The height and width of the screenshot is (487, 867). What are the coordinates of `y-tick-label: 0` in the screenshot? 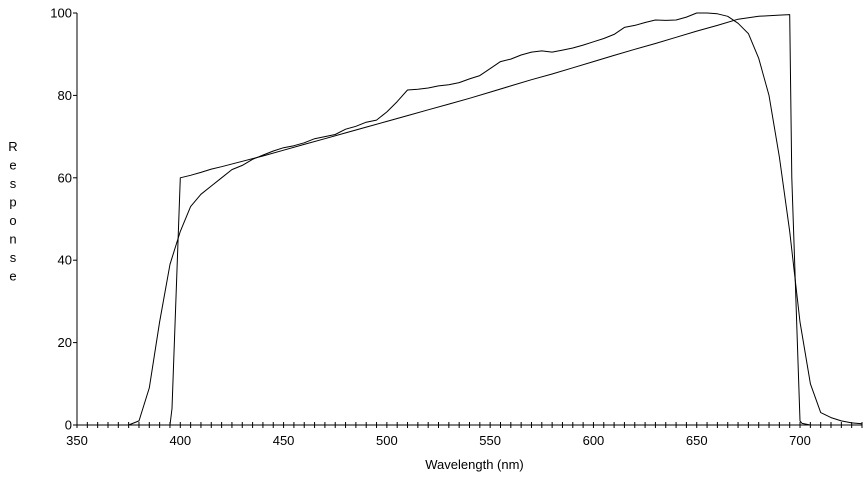 It's located at (68, 425).